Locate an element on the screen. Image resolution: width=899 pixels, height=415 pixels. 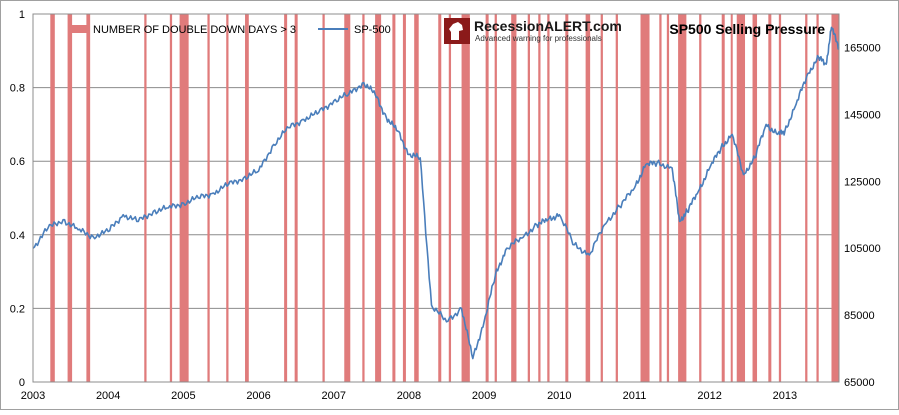
legend-bar-swatch is located at coordinates (79, 29).